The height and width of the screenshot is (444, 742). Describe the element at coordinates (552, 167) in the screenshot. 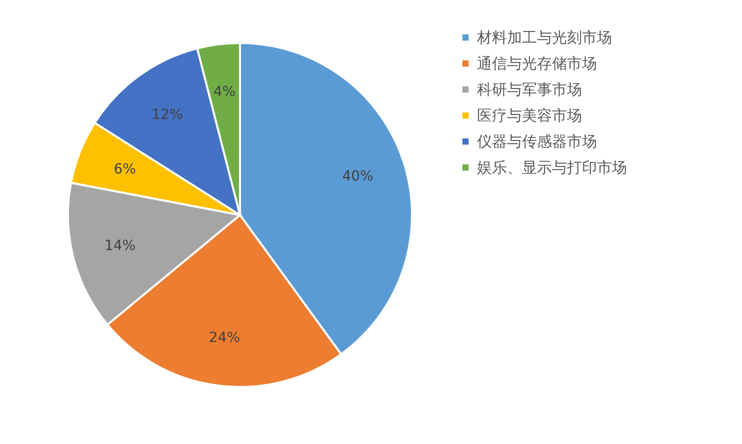

I see `legend-label: 娱乐、显示与打印市场` at that location.